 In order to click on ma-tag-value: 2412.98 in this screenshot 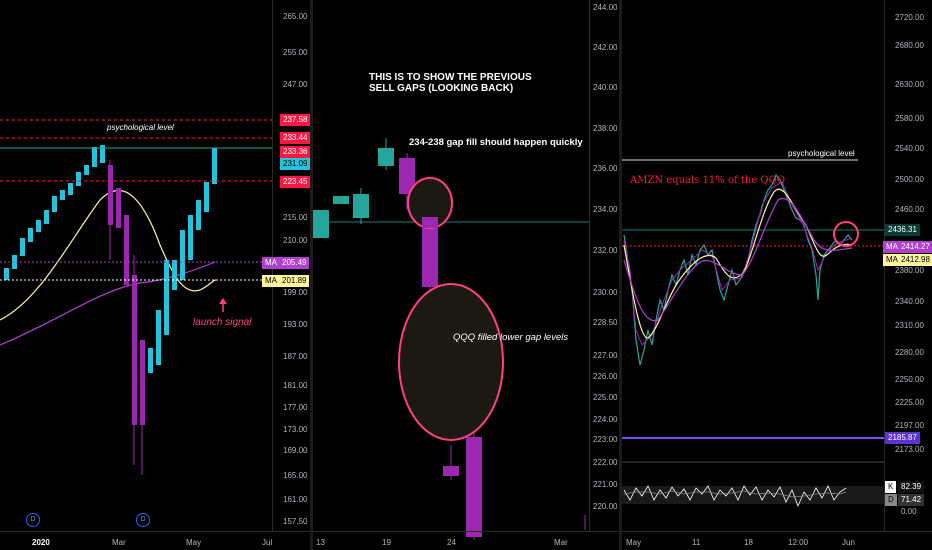, I will do `click(915, 260)`.